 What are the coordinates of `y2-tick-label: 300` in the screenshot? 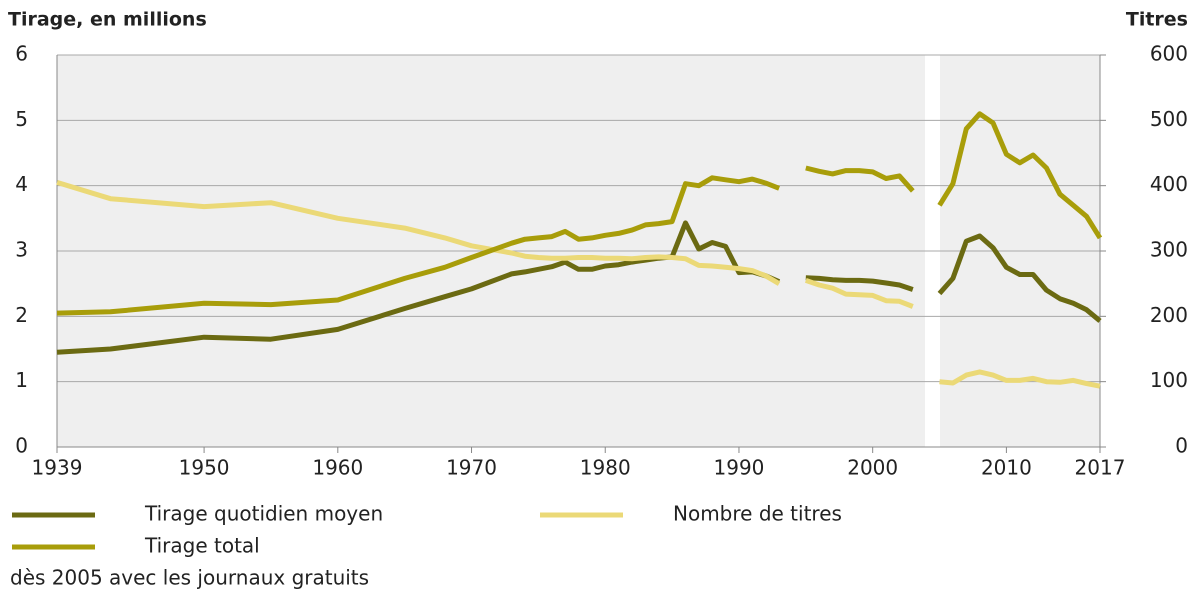 It's located at (1169, 250).